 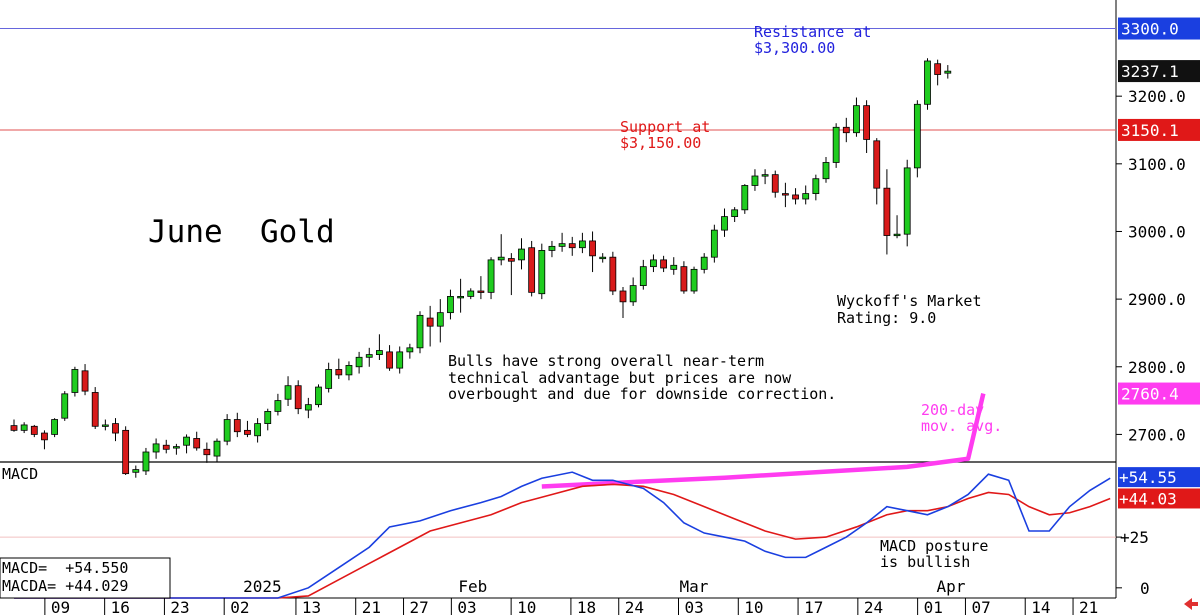 I want to click on macd-readout-macda: MACDA= +44.029, so click(x=65, y=586).